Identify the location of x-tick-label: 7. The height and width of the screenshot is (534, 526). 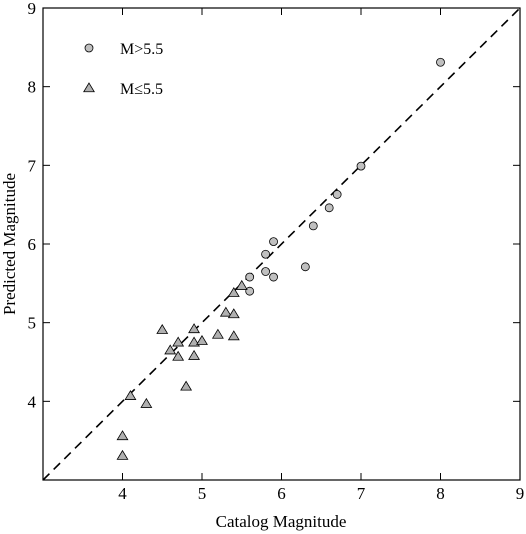
(361, 493).